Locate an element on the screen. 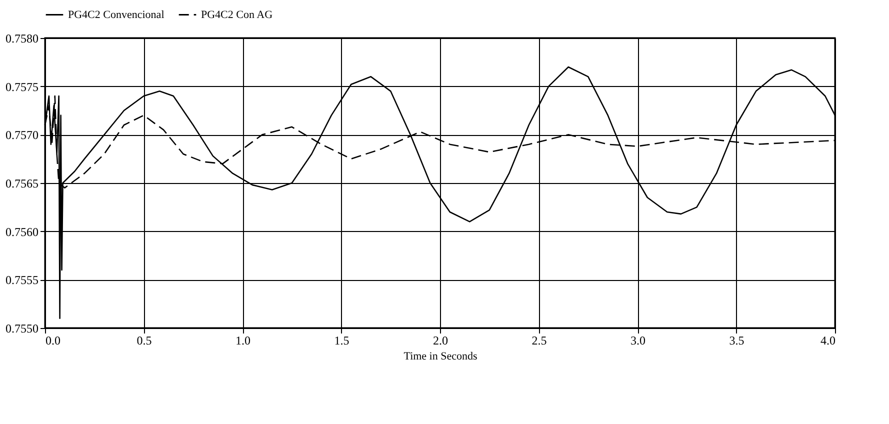  y-tick-label: 0.7560 is located at coordinates (22, 231).